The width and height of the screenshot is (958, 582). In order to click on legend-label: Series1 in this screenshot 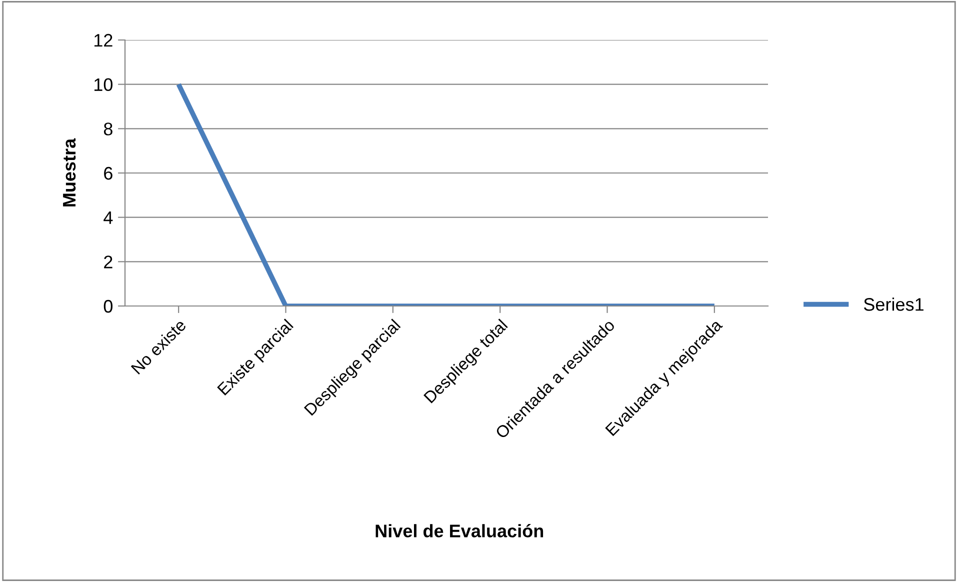, I will do `click(894, 304)`.